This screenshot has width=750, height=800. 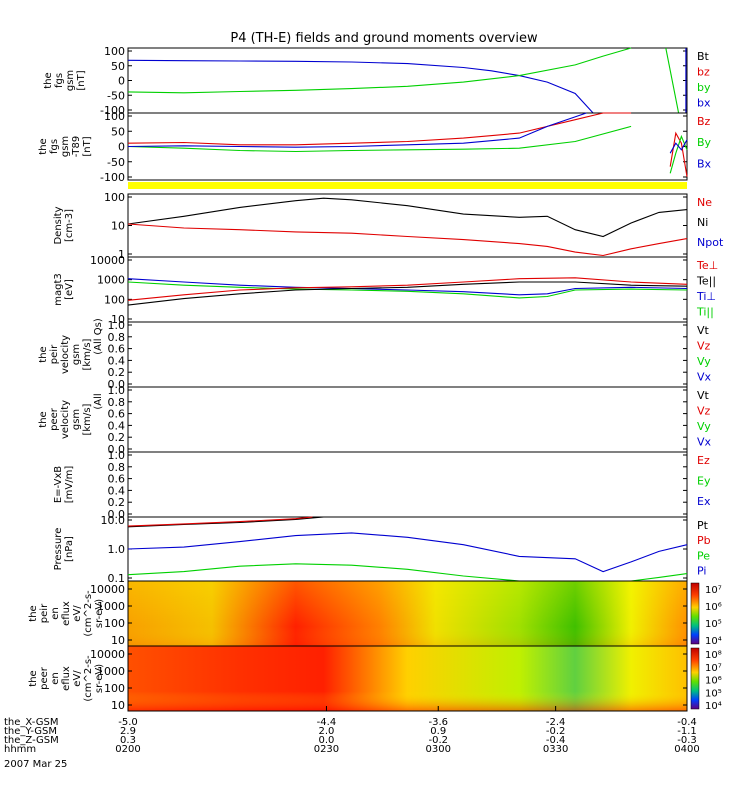 What do you see at coordinates (705, 311) in the screenshot?
I see `legend-Ti||: Ti||` at bounding box center [705, 311].